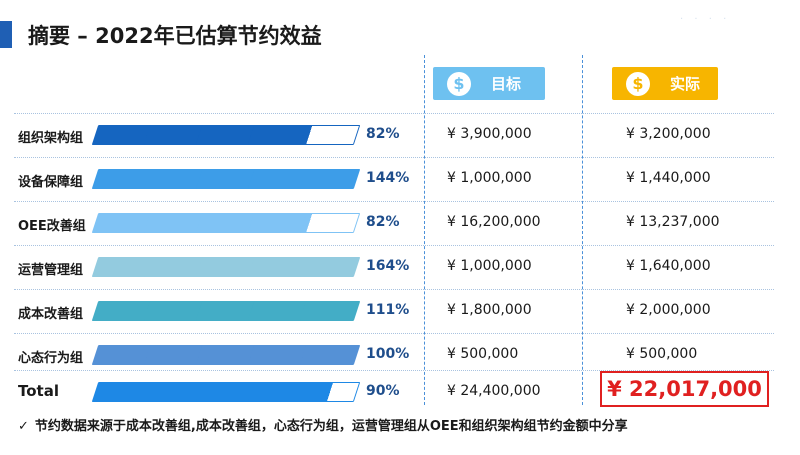 This screenshot has width=800, height=455. I want to click on target-value: ¥ 24,400,000, so click(494, 391).